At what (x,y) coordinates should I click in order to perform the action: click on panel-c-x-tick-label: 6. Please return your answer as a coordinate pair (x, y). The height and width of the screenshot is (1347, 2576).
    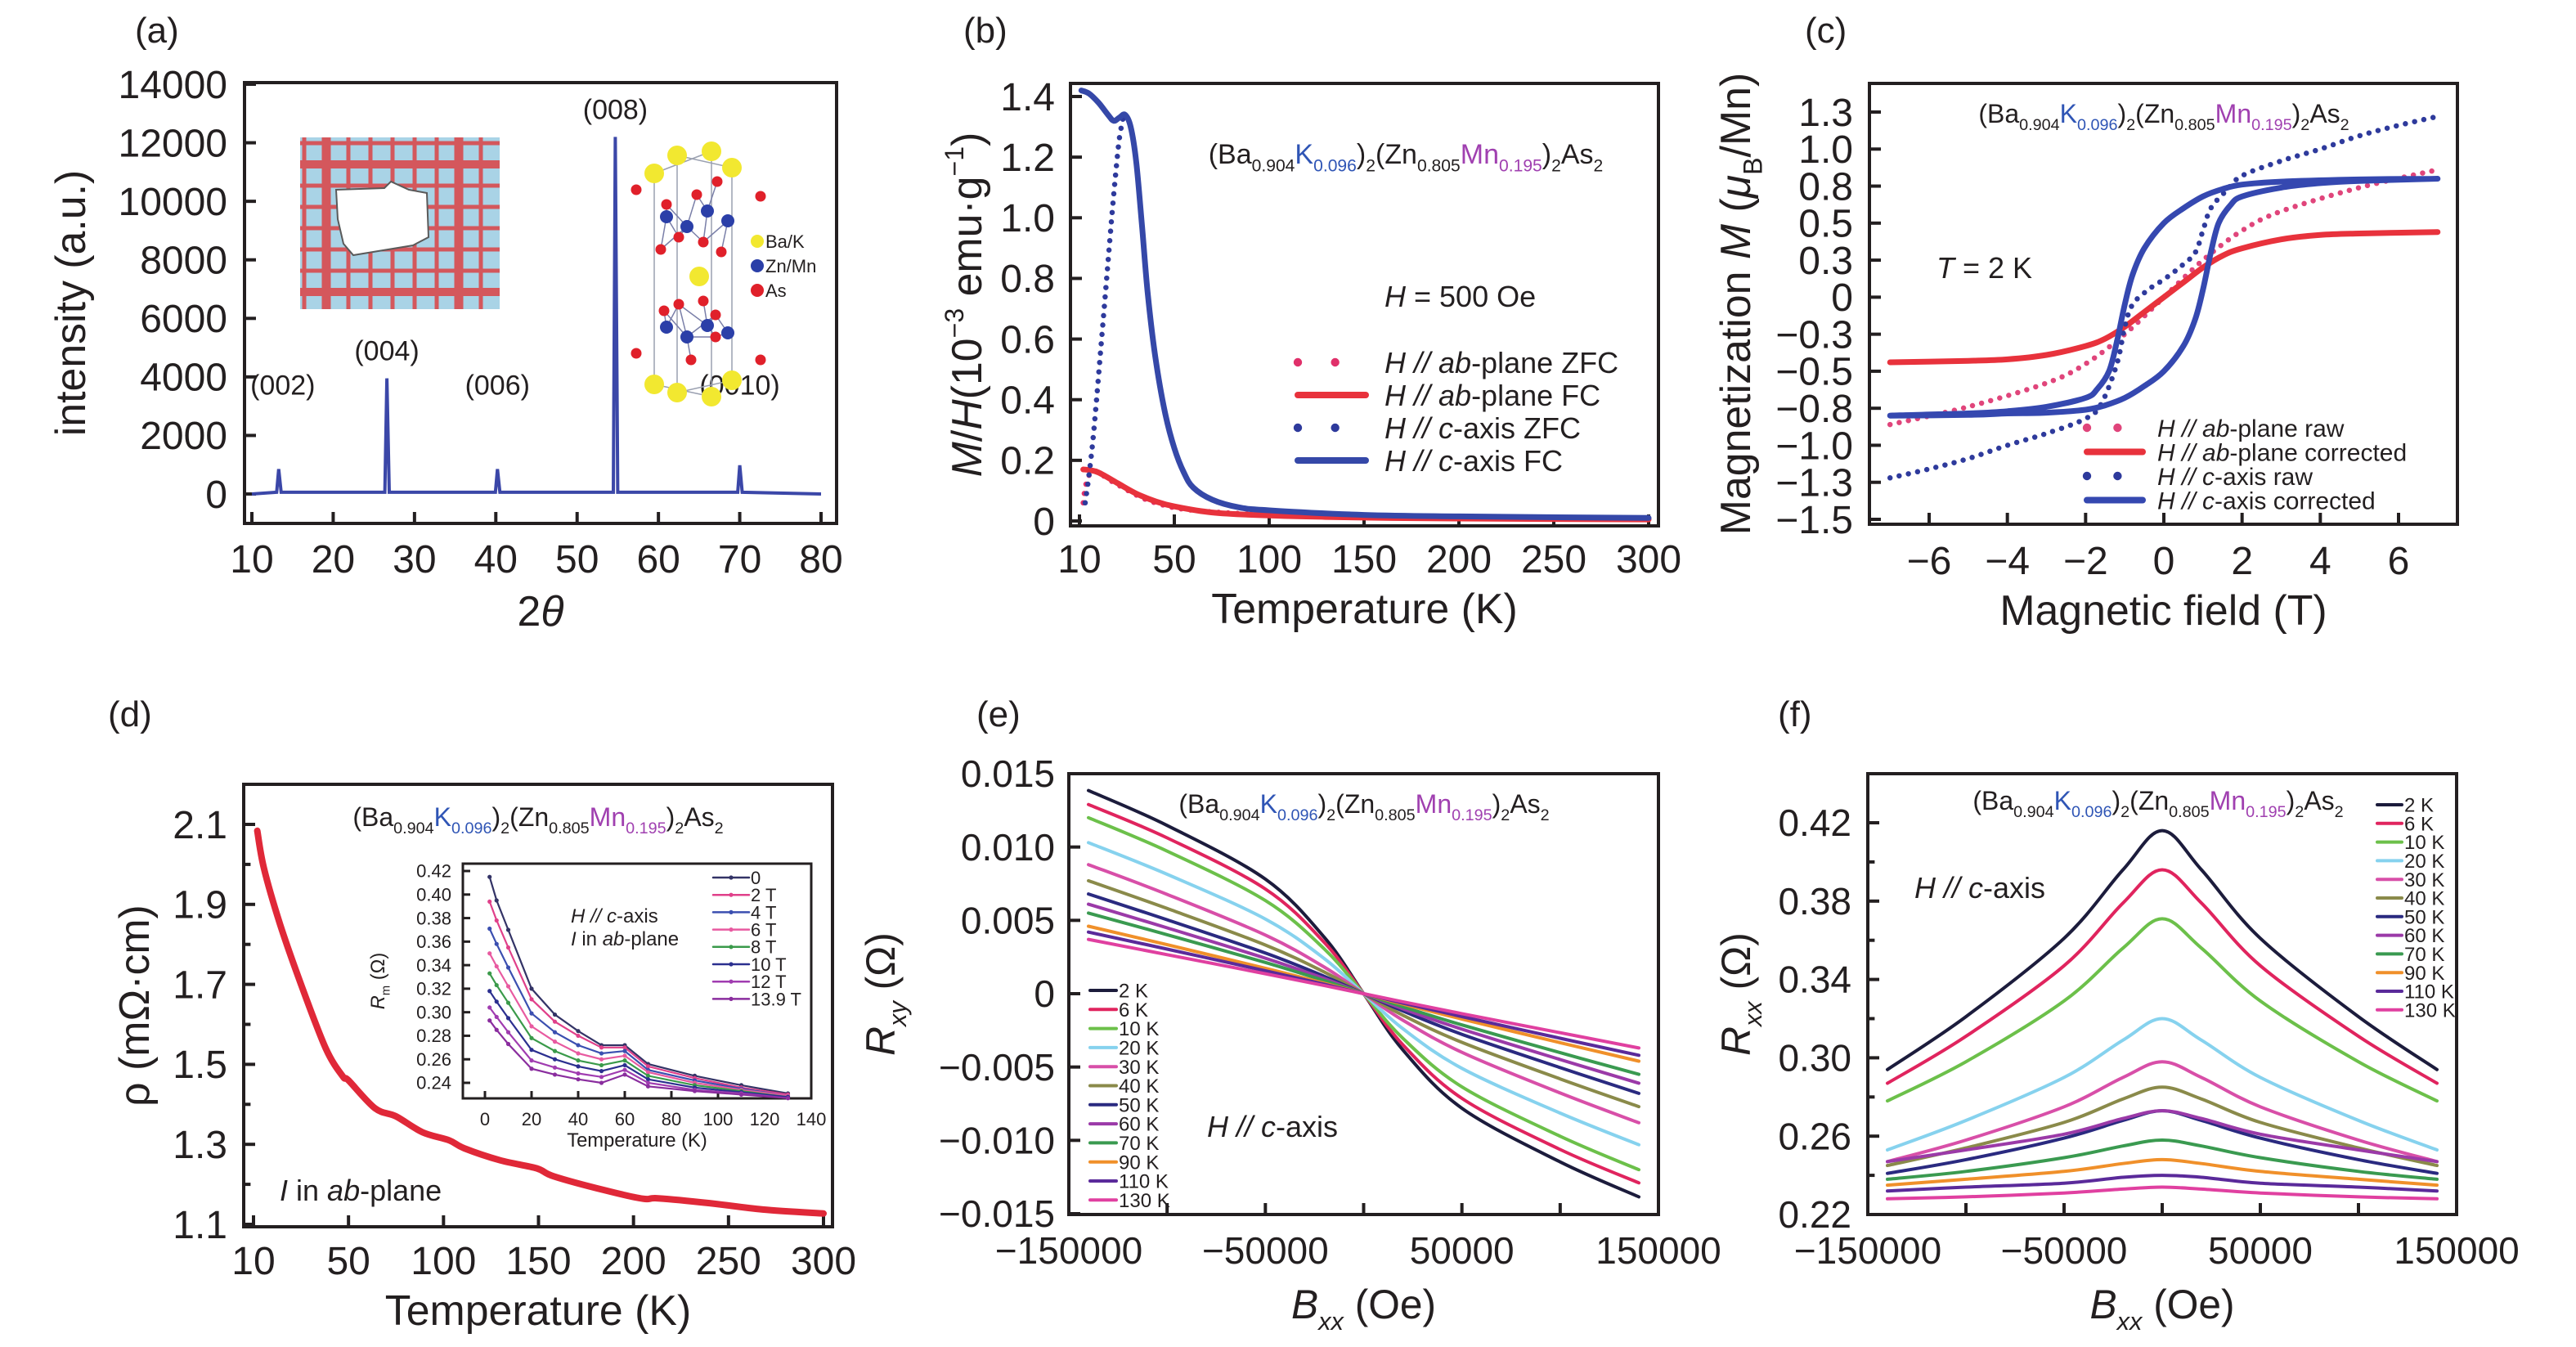
    Looking at the image, I should click on (2399, 561).